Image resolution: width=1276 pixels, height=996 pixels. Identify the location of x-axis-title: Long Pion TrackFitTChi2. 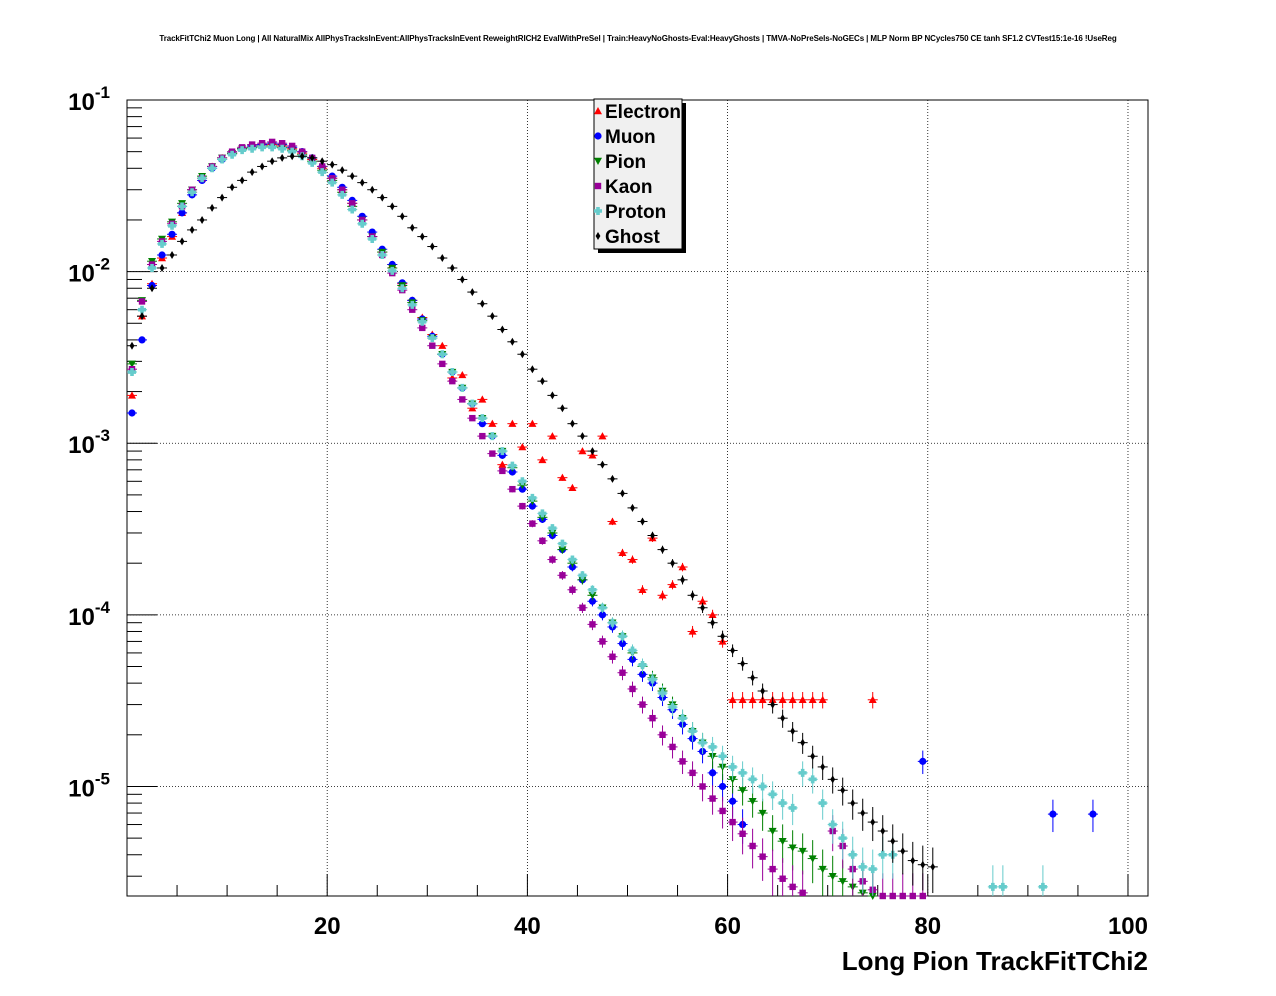
(995, 961).